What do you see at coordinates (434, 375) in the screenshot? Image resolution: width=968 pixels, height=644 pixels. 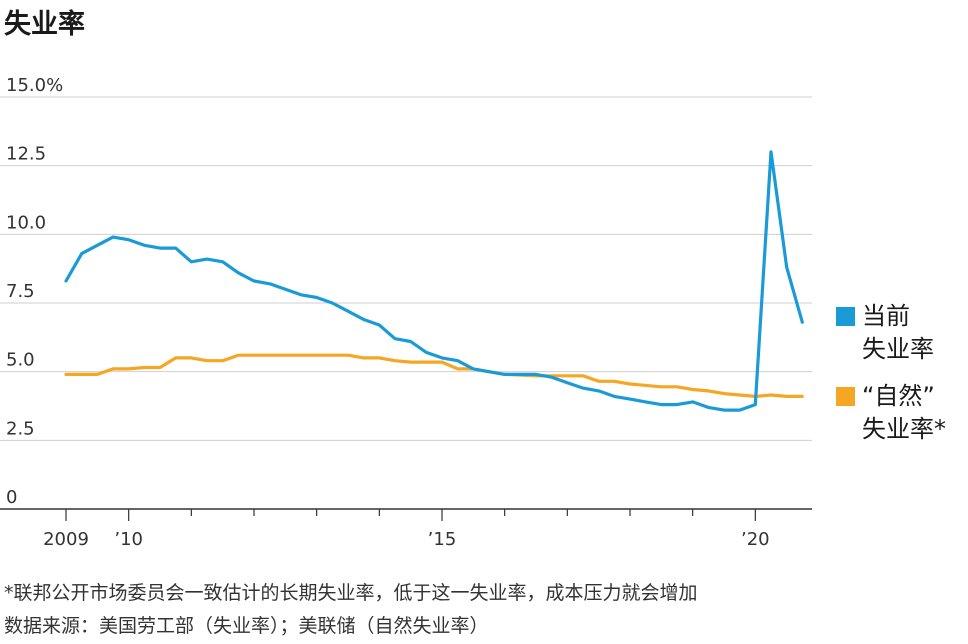 I see `series-line-natural-unemployment` at bounding box center [434, 375].